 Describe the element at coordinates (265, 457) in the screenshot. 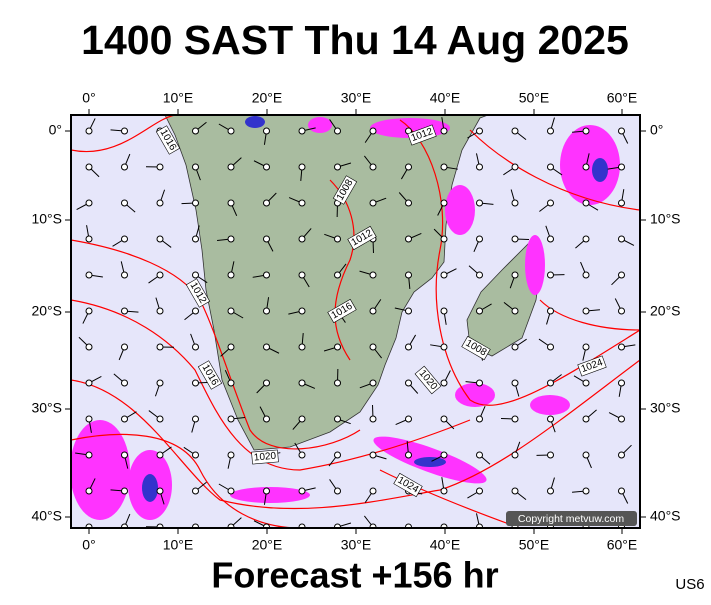

I see `isobar-label: 1020` at that location.